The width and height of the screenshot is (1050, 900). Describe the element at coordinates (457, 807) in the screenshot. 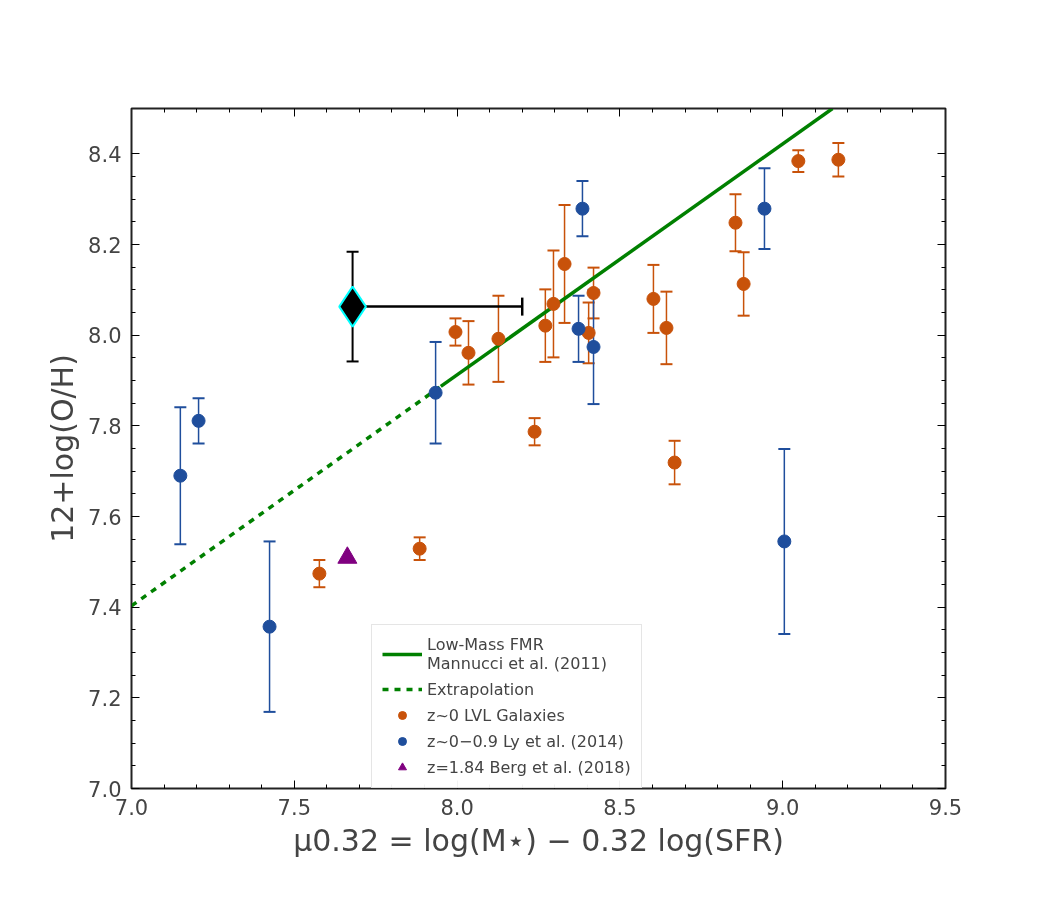

I see `x-tick-label: 8.0` at that location.